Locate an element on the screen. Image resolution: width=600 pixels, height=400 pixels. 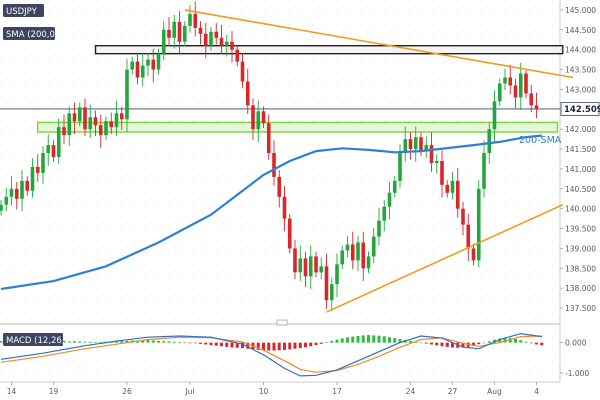
panel-resize-handle is located at coordinates (282, 322).